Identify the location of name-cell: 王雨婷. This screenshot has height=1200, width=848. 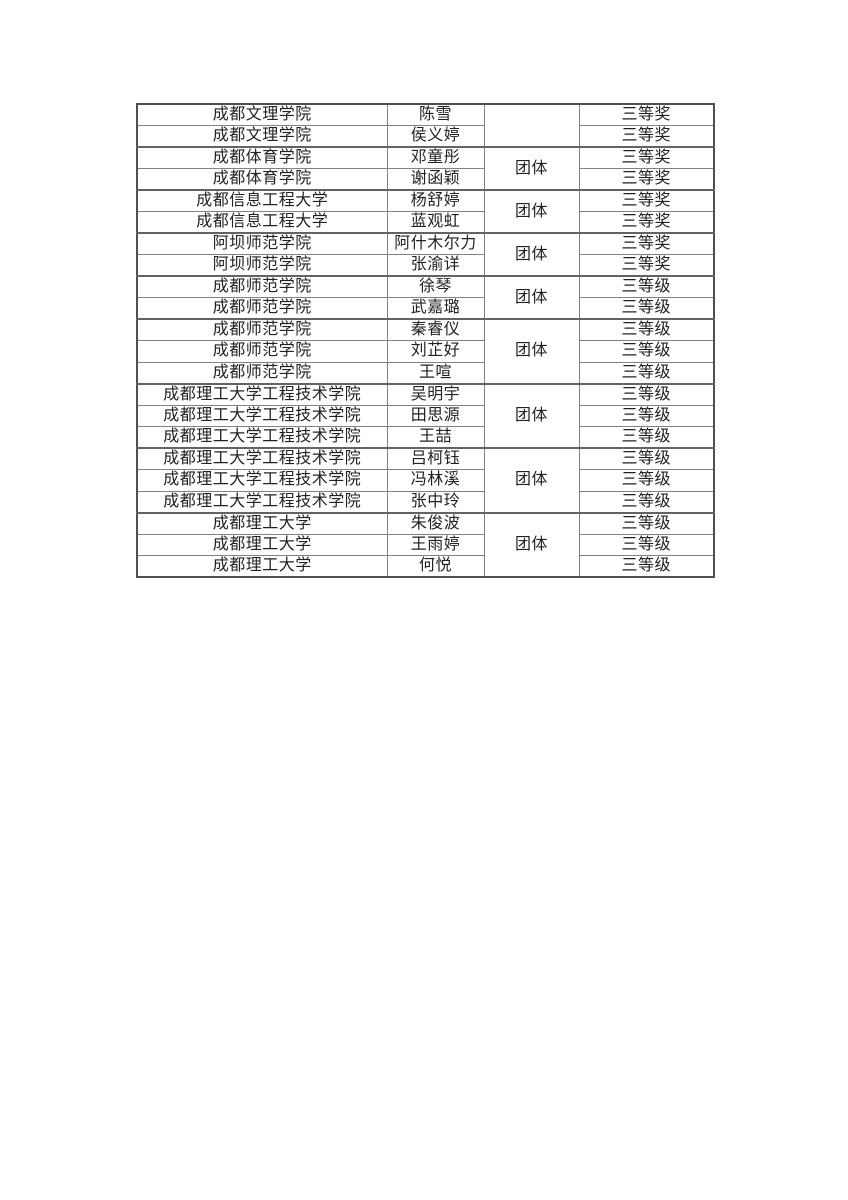
(435, 544).